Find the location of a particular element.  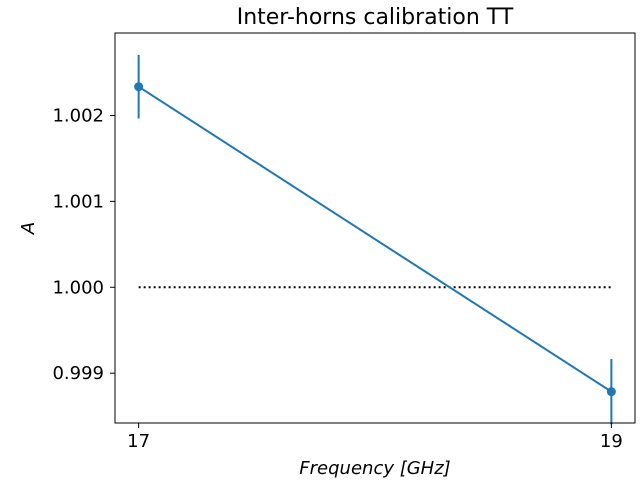

chart-title: Inter-horns calibration TT is located at coordinates (375, 17).